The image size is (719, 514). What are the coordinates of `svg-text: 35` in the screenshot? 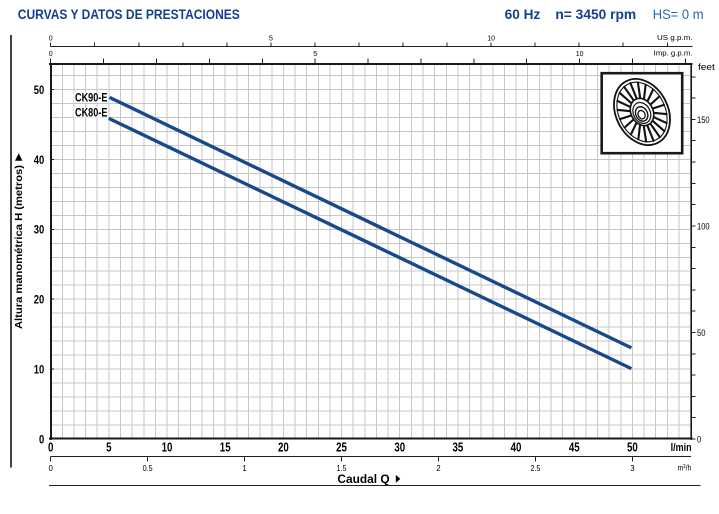 It's located at (457, 446).